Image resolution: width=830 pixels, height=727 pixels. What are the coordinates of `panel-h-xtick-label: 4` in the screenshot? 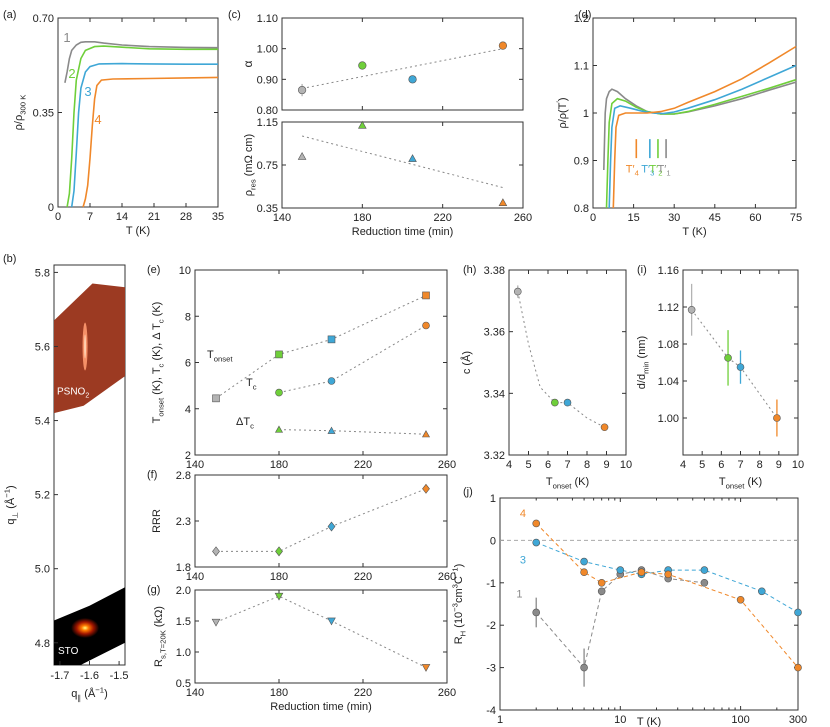 It's located at (509, 465).